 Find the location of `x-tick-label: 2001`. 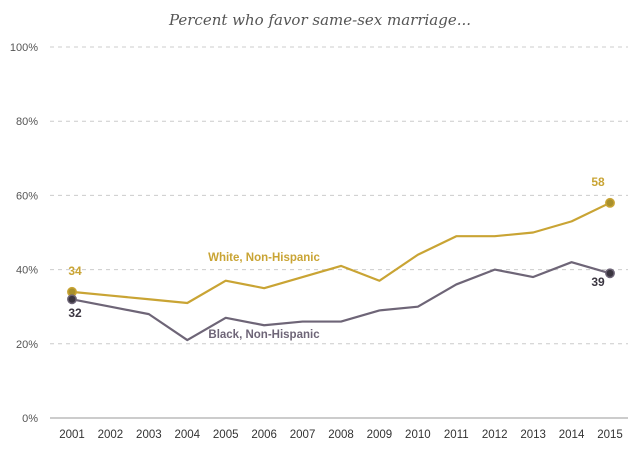

x-tick-label: 2001 is located at coordinates (72, 435).